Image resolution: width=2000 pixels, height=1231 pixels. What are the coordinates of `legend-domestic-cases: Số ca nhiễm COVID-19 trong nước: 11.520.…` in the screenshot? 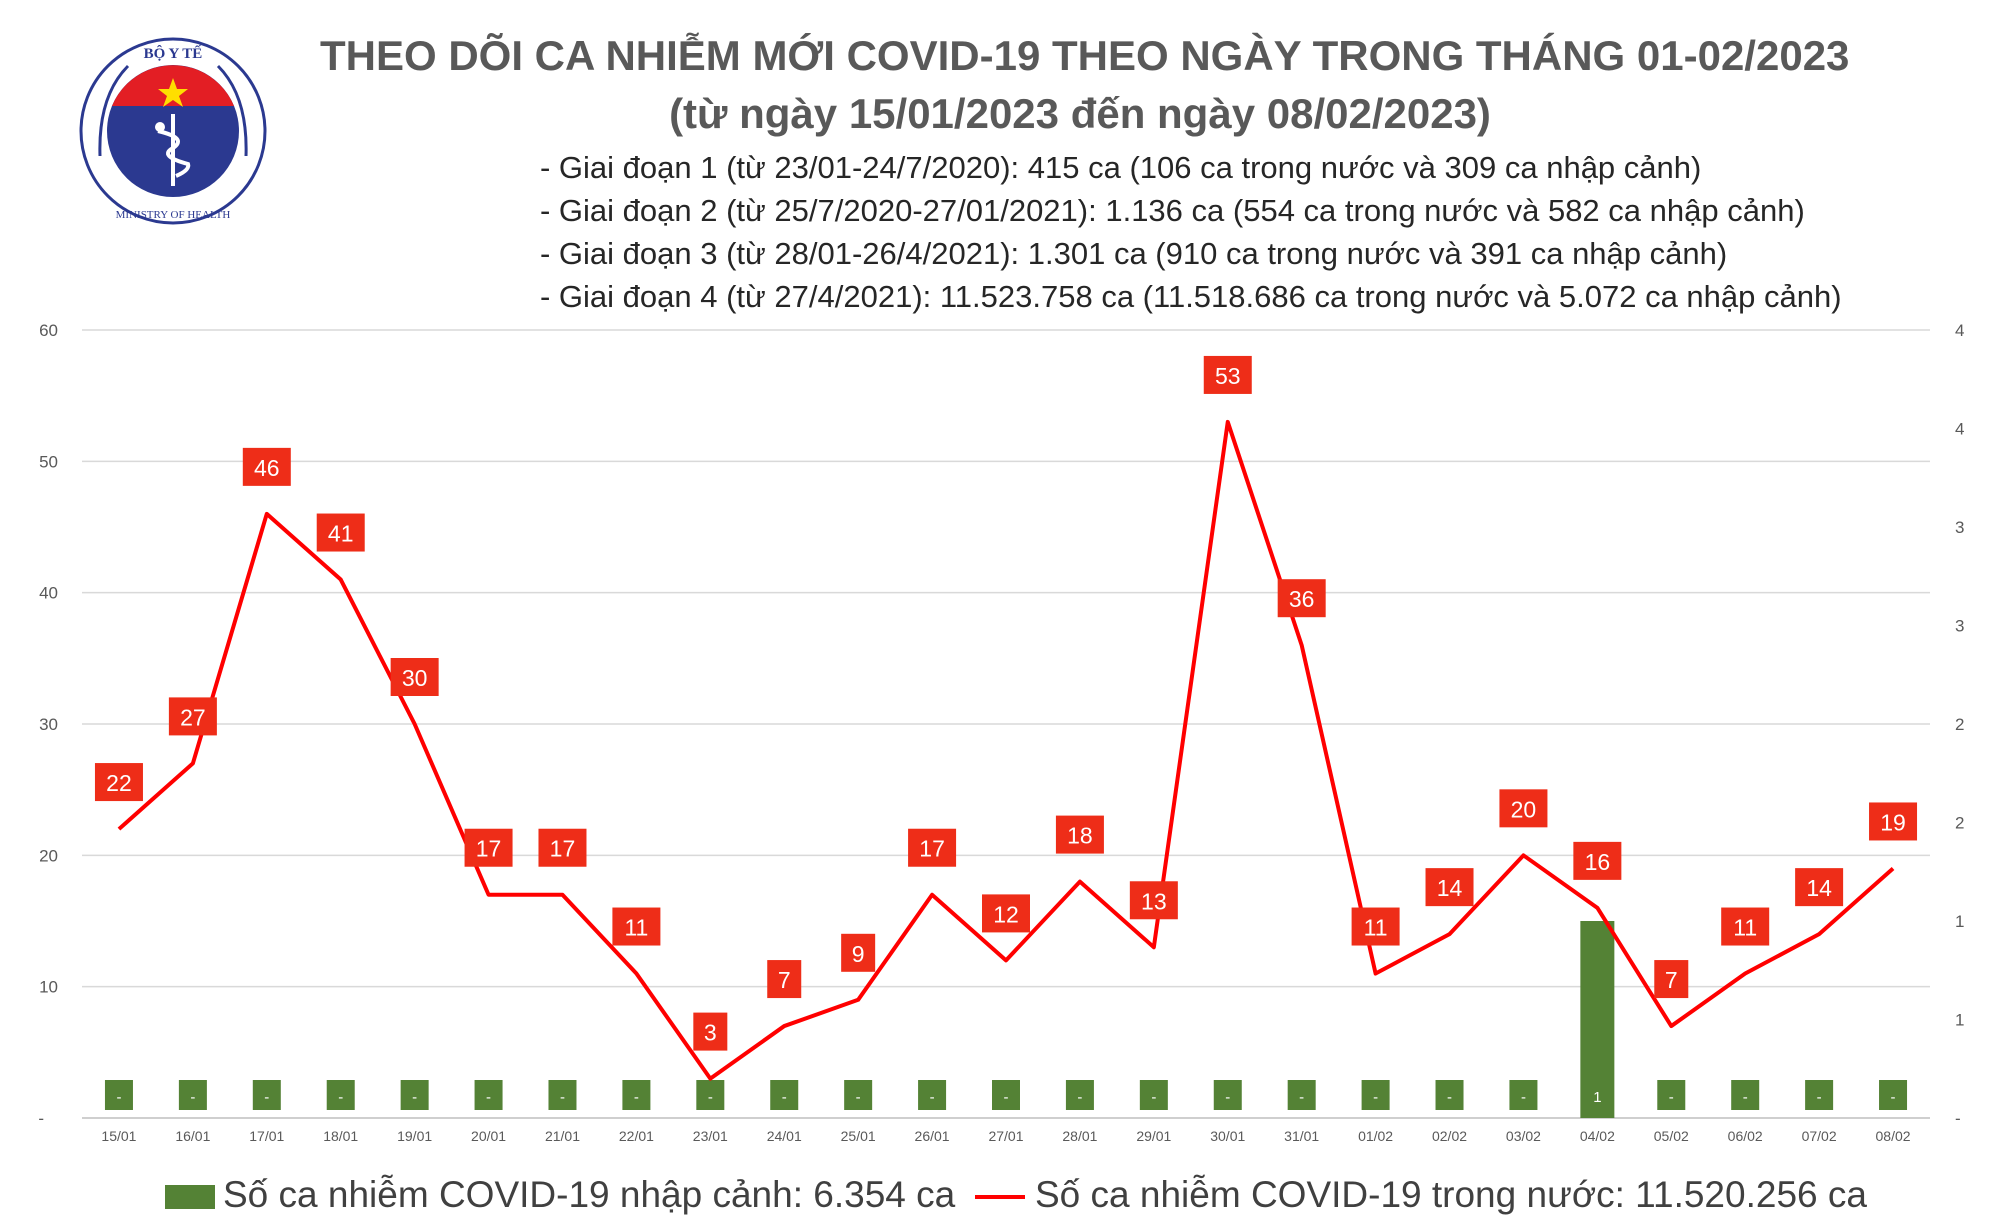 It's located at (1421, 1195).